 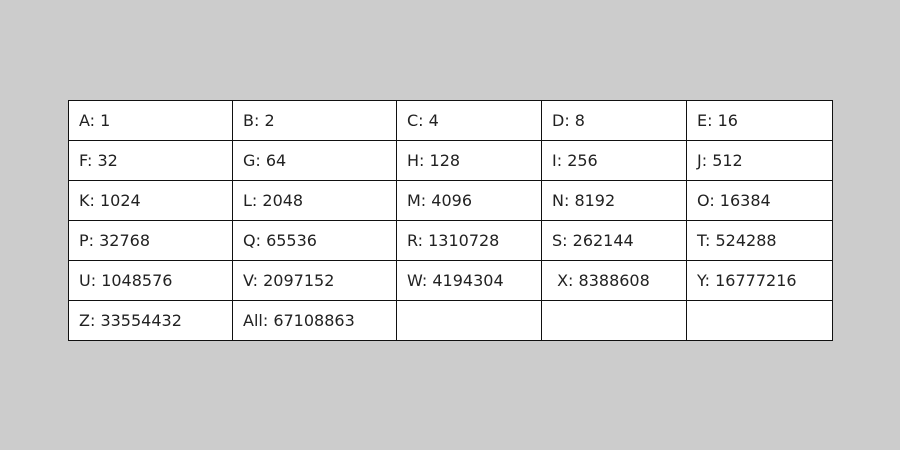 What do you see at coordinates (614, 200) in the screenshot?
I see `table-cell: N: 8192` at bounding box center [614, 200].